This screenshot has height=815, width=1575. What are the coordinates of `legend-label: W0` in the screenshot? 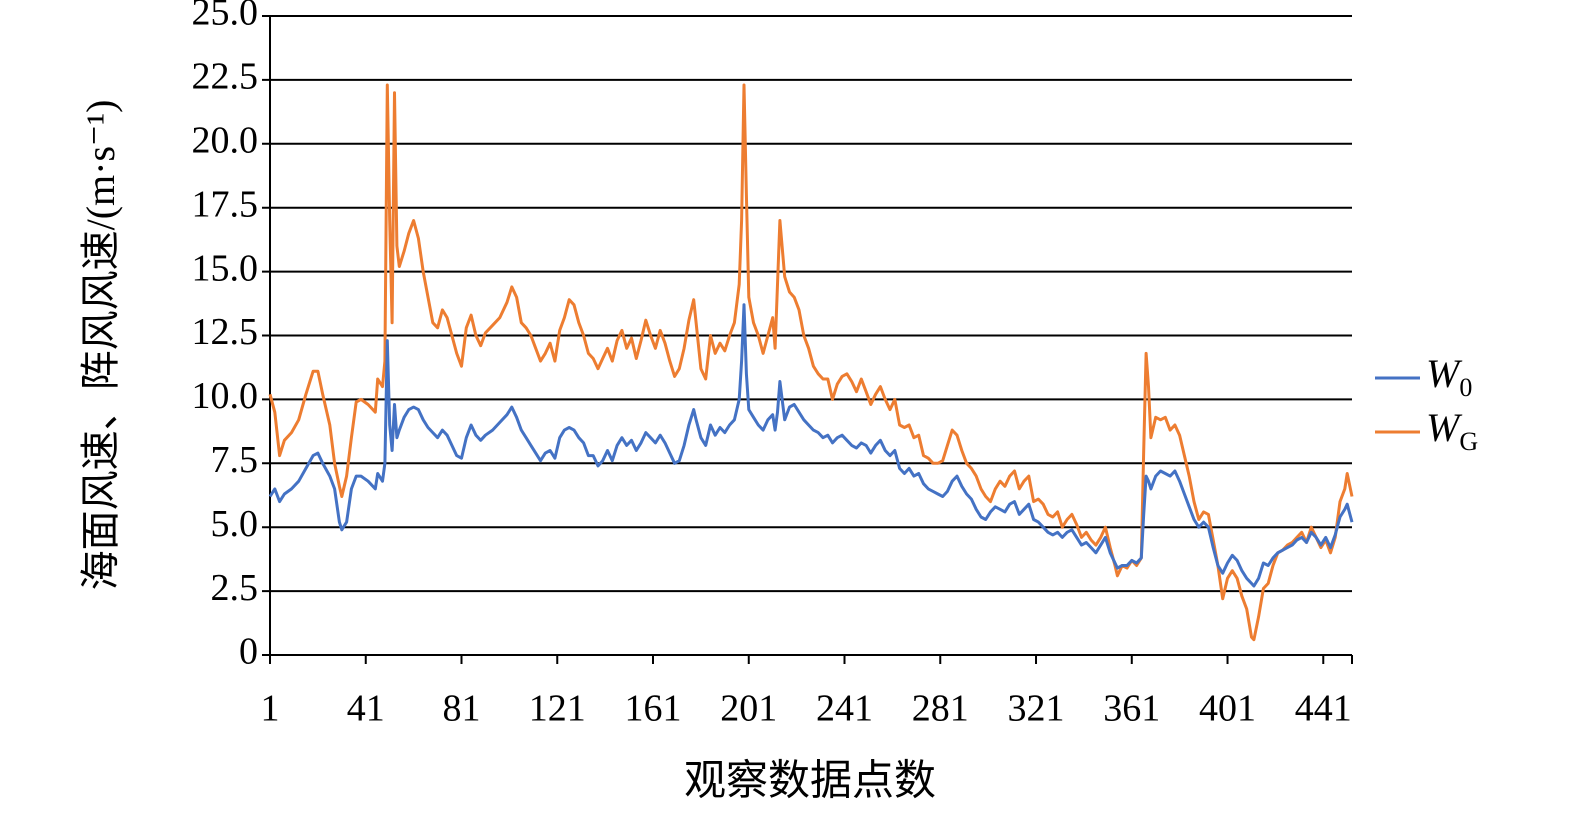 It's located at (1449, 376).